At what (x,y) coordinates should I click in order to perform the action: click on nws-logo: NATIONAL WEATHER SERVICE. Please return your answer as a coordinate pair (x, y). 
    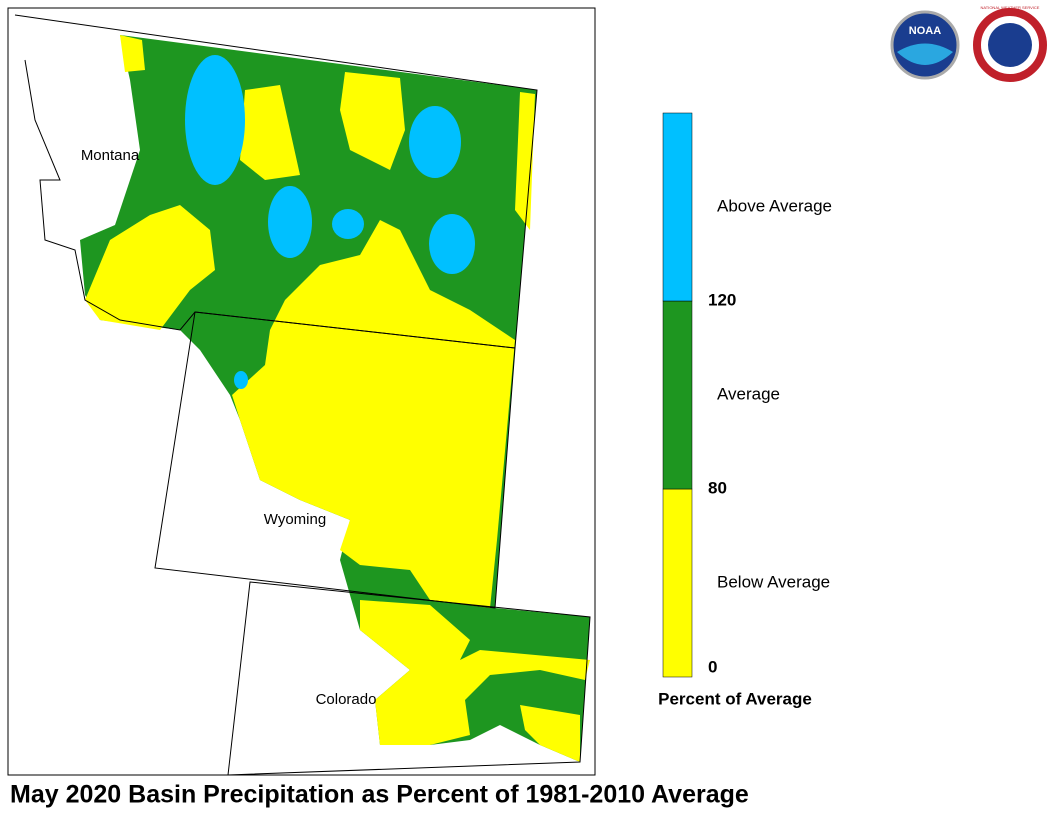
    Looking at the image, I should click on (1010, 43).